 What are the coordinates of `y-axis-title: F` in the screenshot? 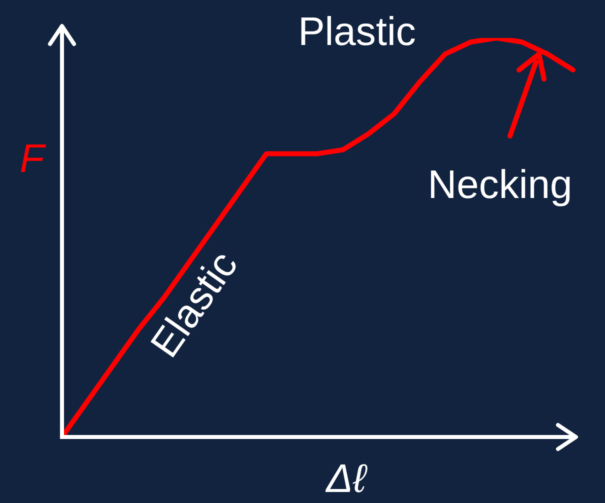 It's located at (33, 159).